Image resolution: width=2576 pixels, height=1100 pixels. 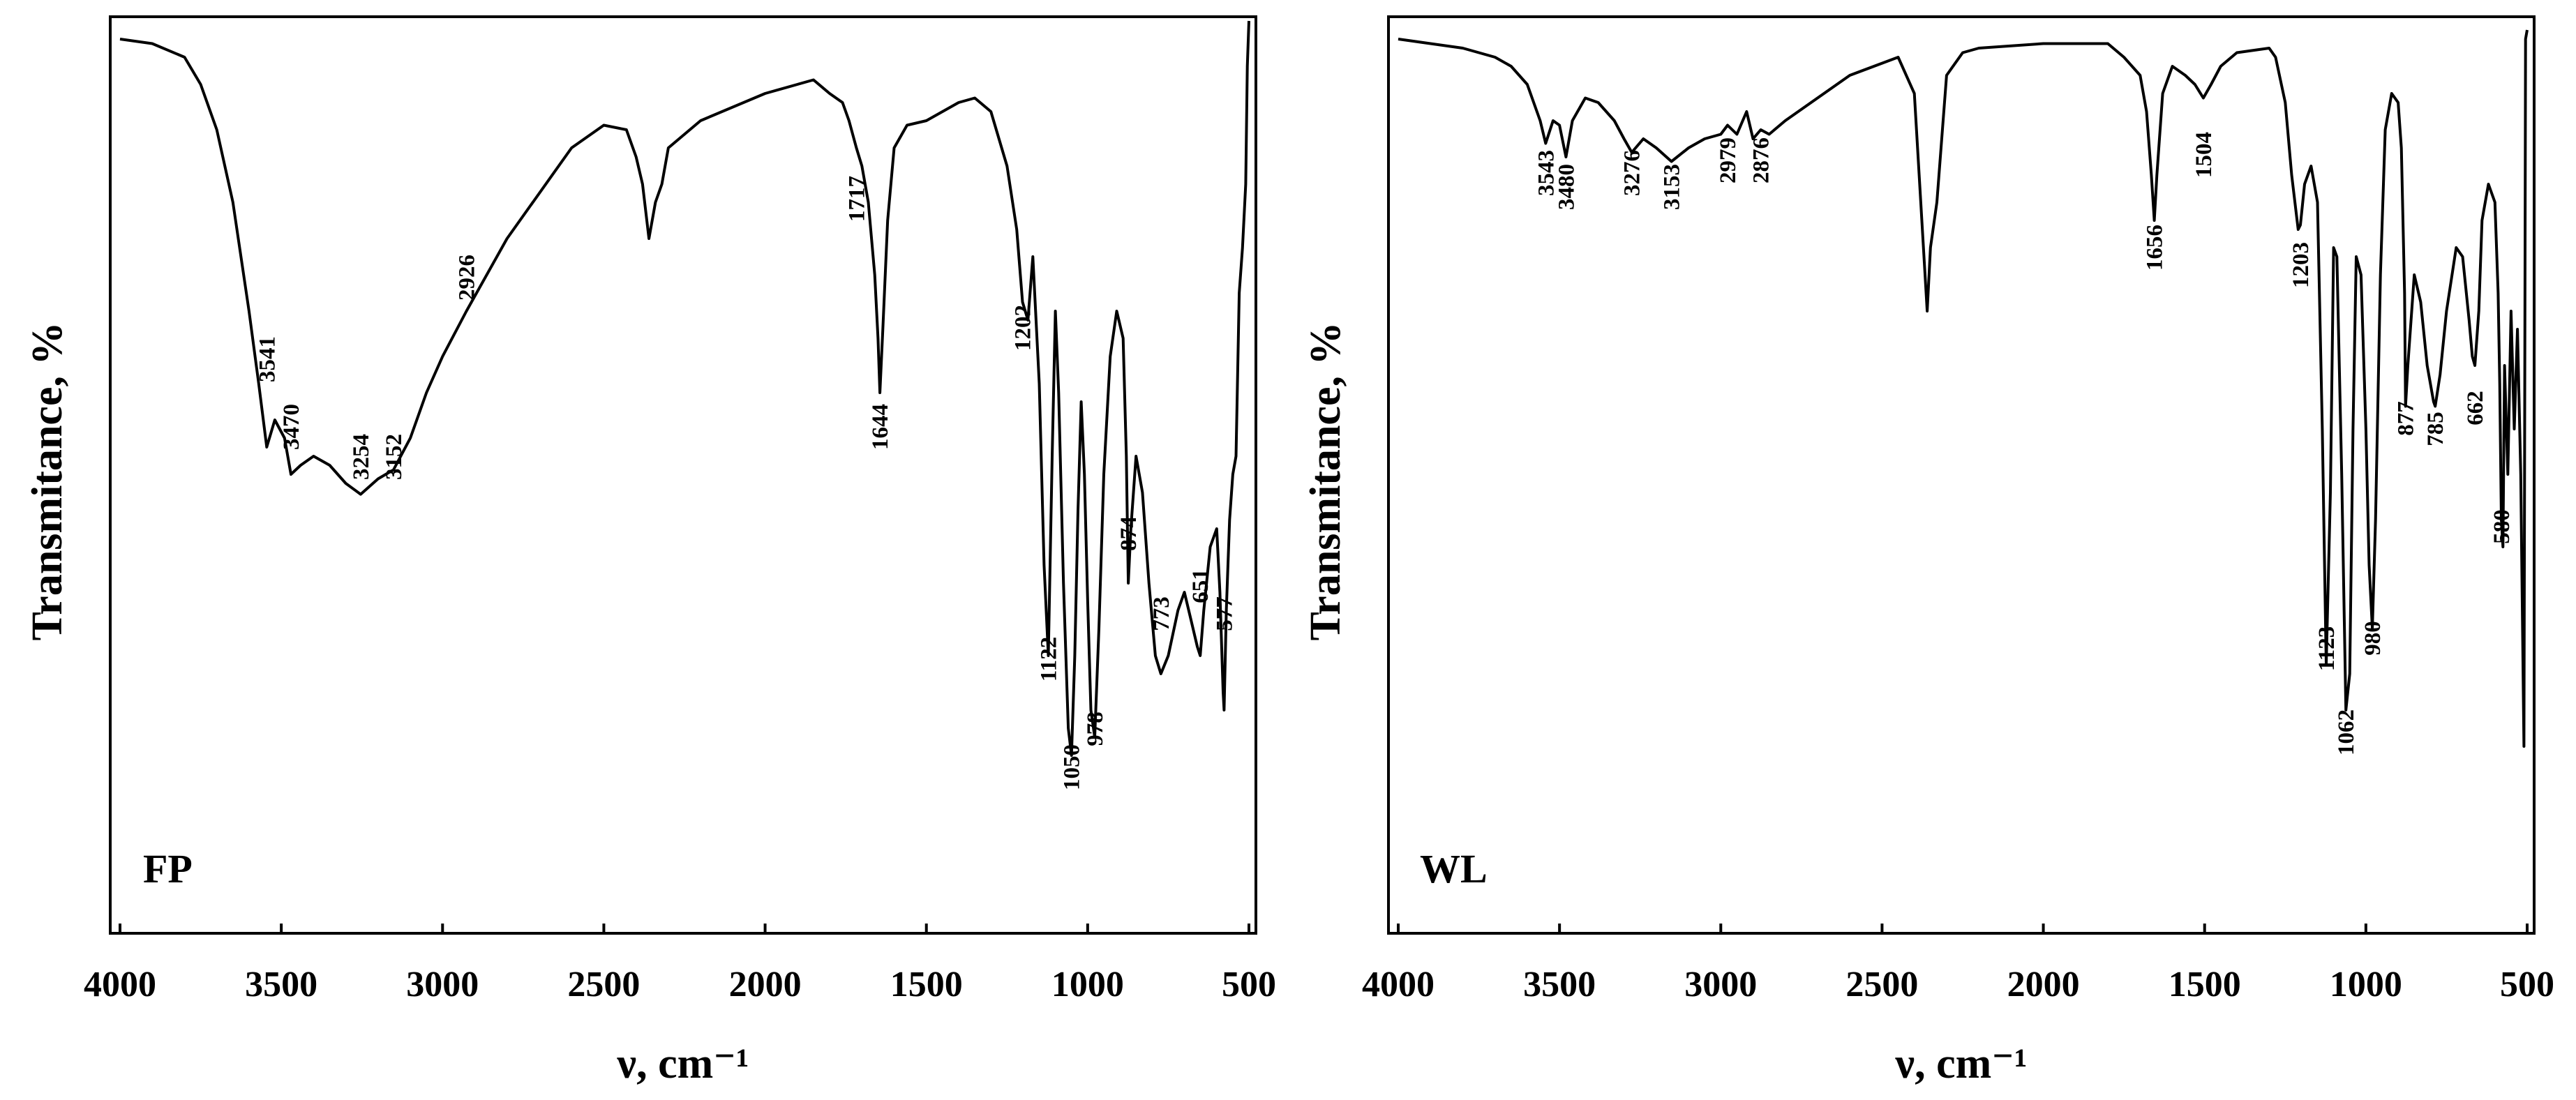 What do you see at coordinates (1128, 533) in the screenshot?
I see `peak-label: 874` at bounding box center [1128, 533].